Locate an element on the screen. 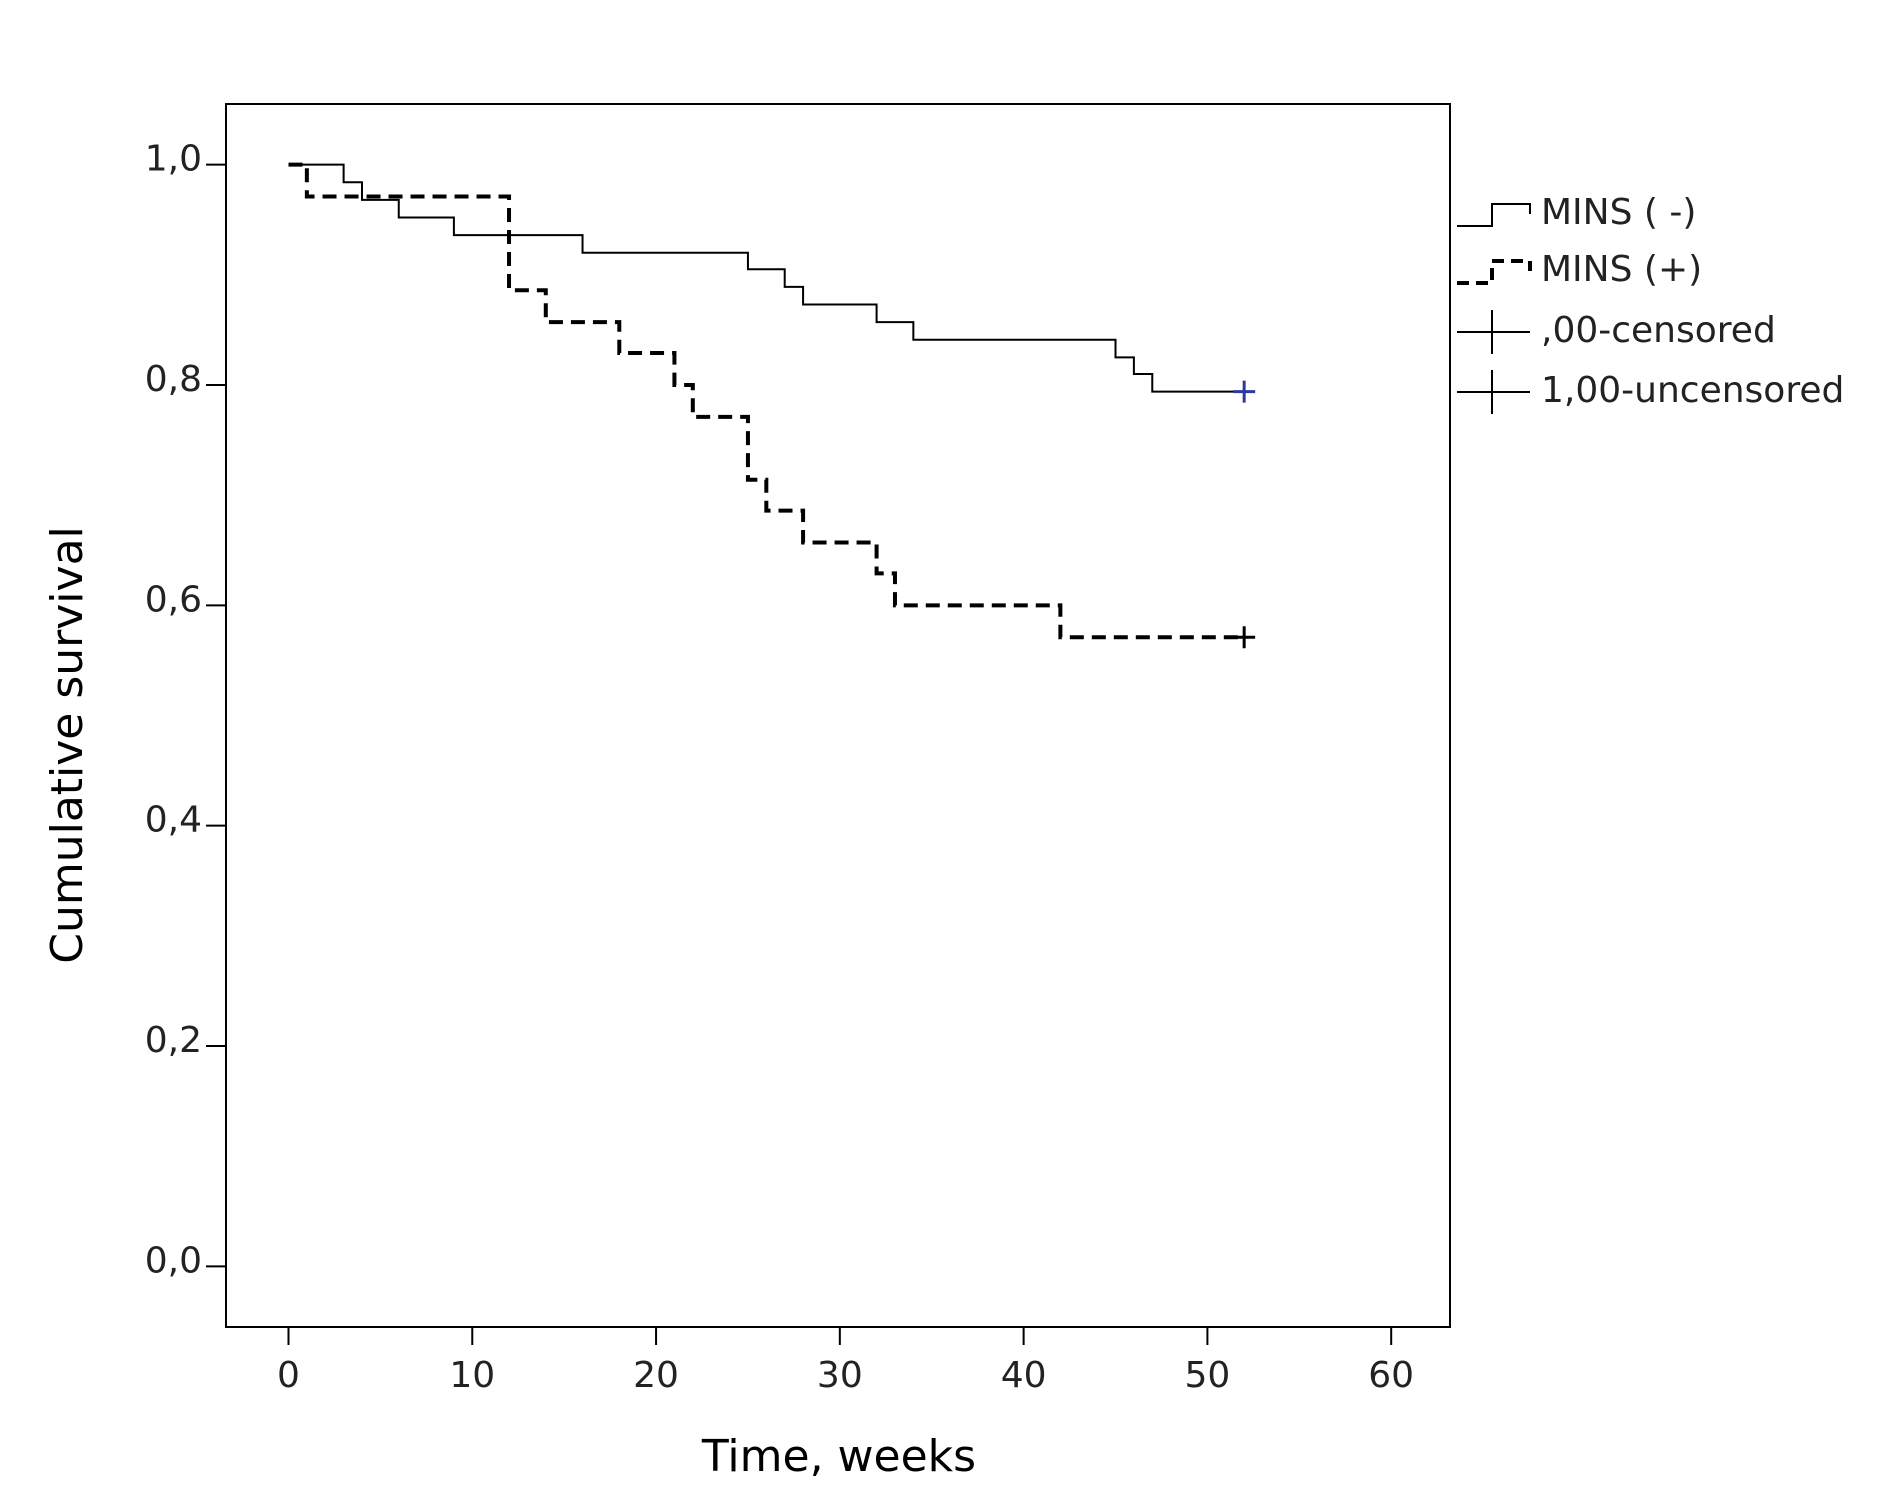 The width and height of the screenshot is (1890, 1506). y-tick-label: 0,2 is located at coordinates (173, 1040).